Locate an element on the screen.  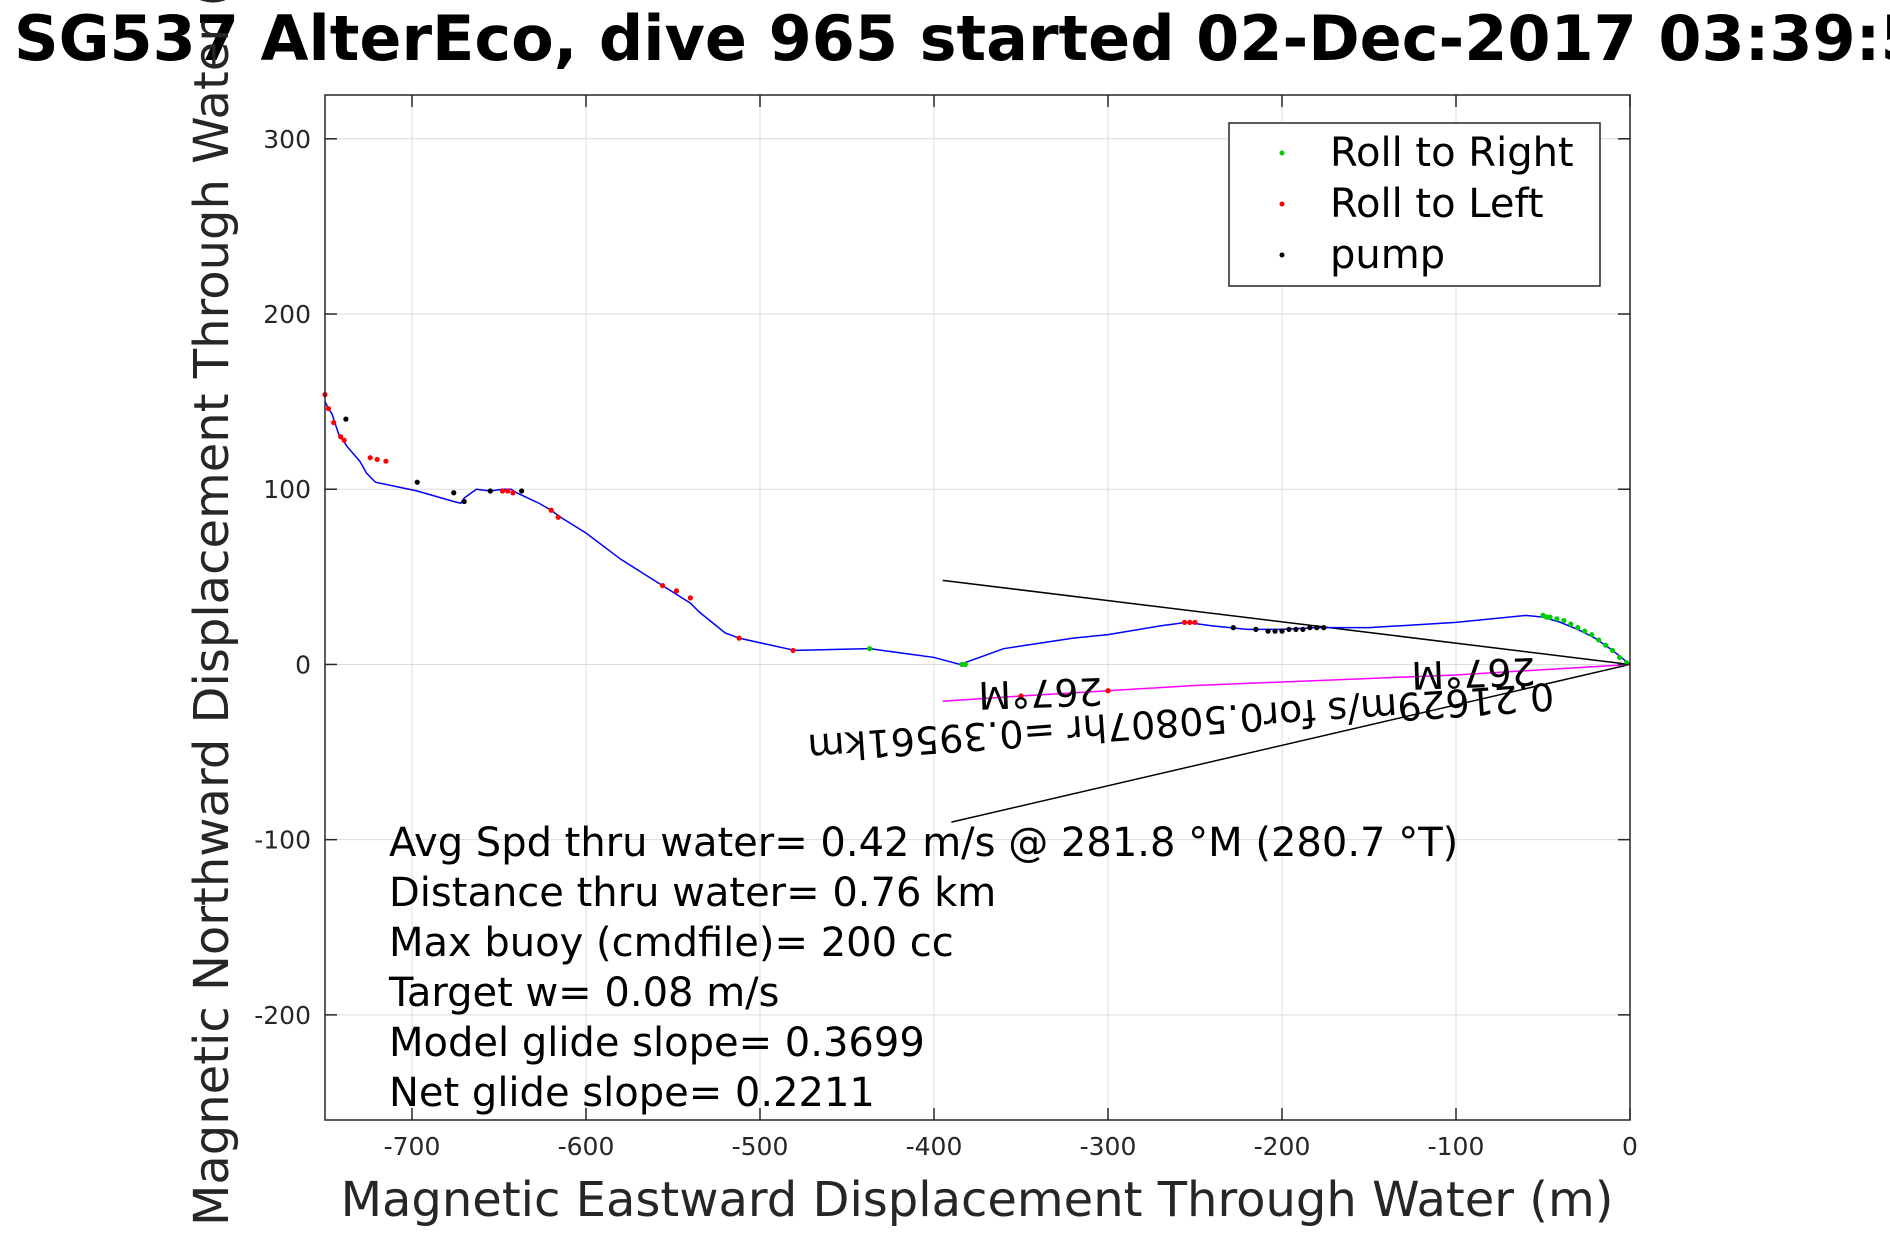
rotated-label-heading-left: 267°M is located at coordinates (1041, 693).